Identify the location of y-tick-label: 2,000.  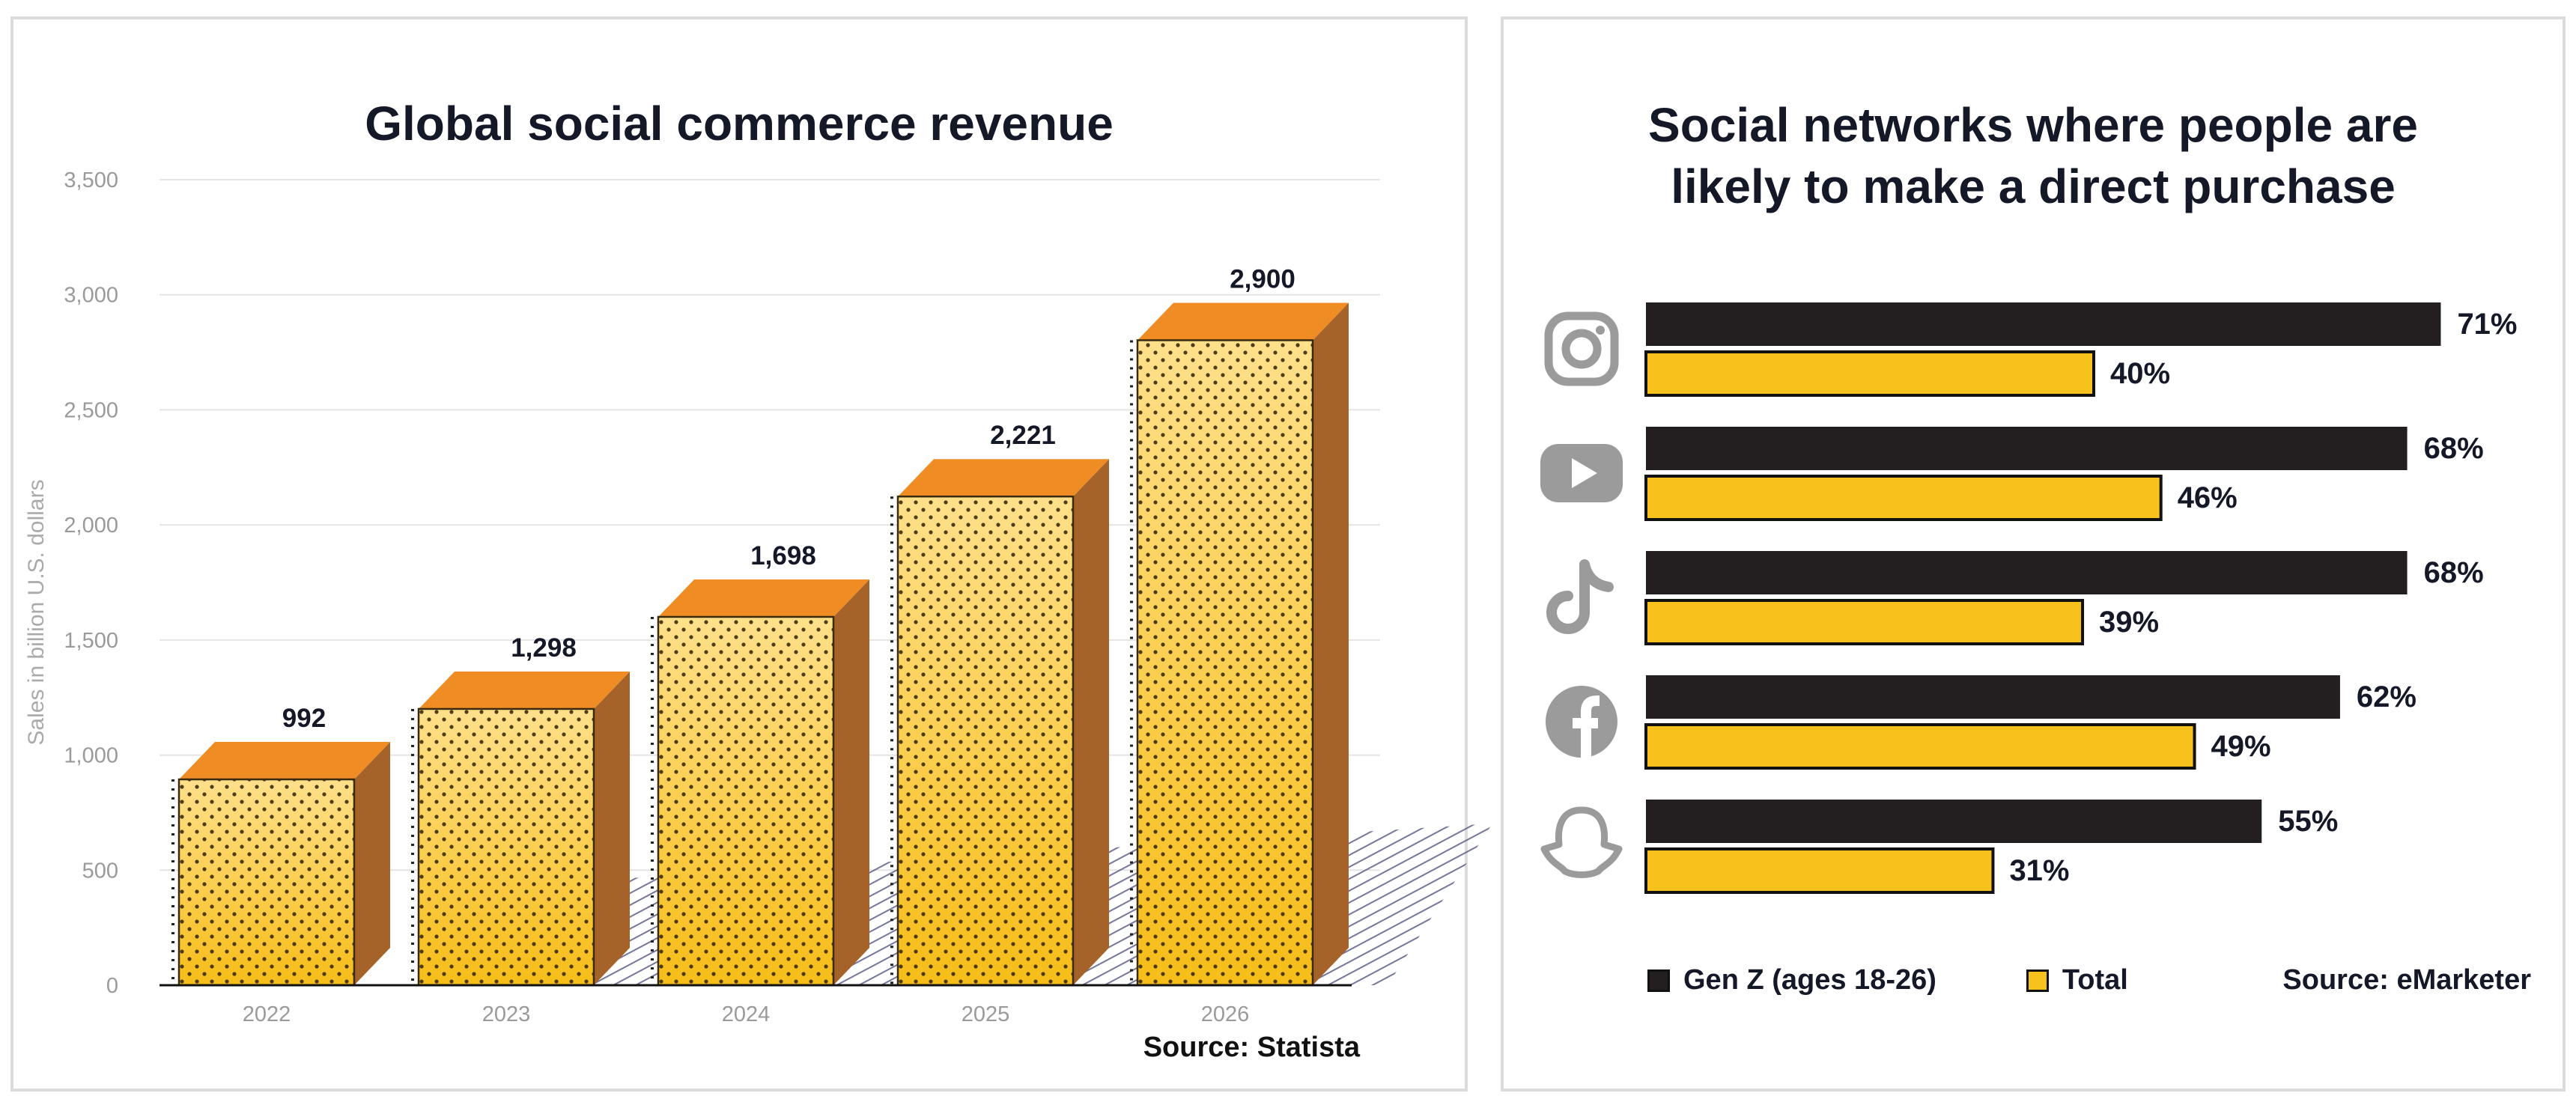
(91, 526).